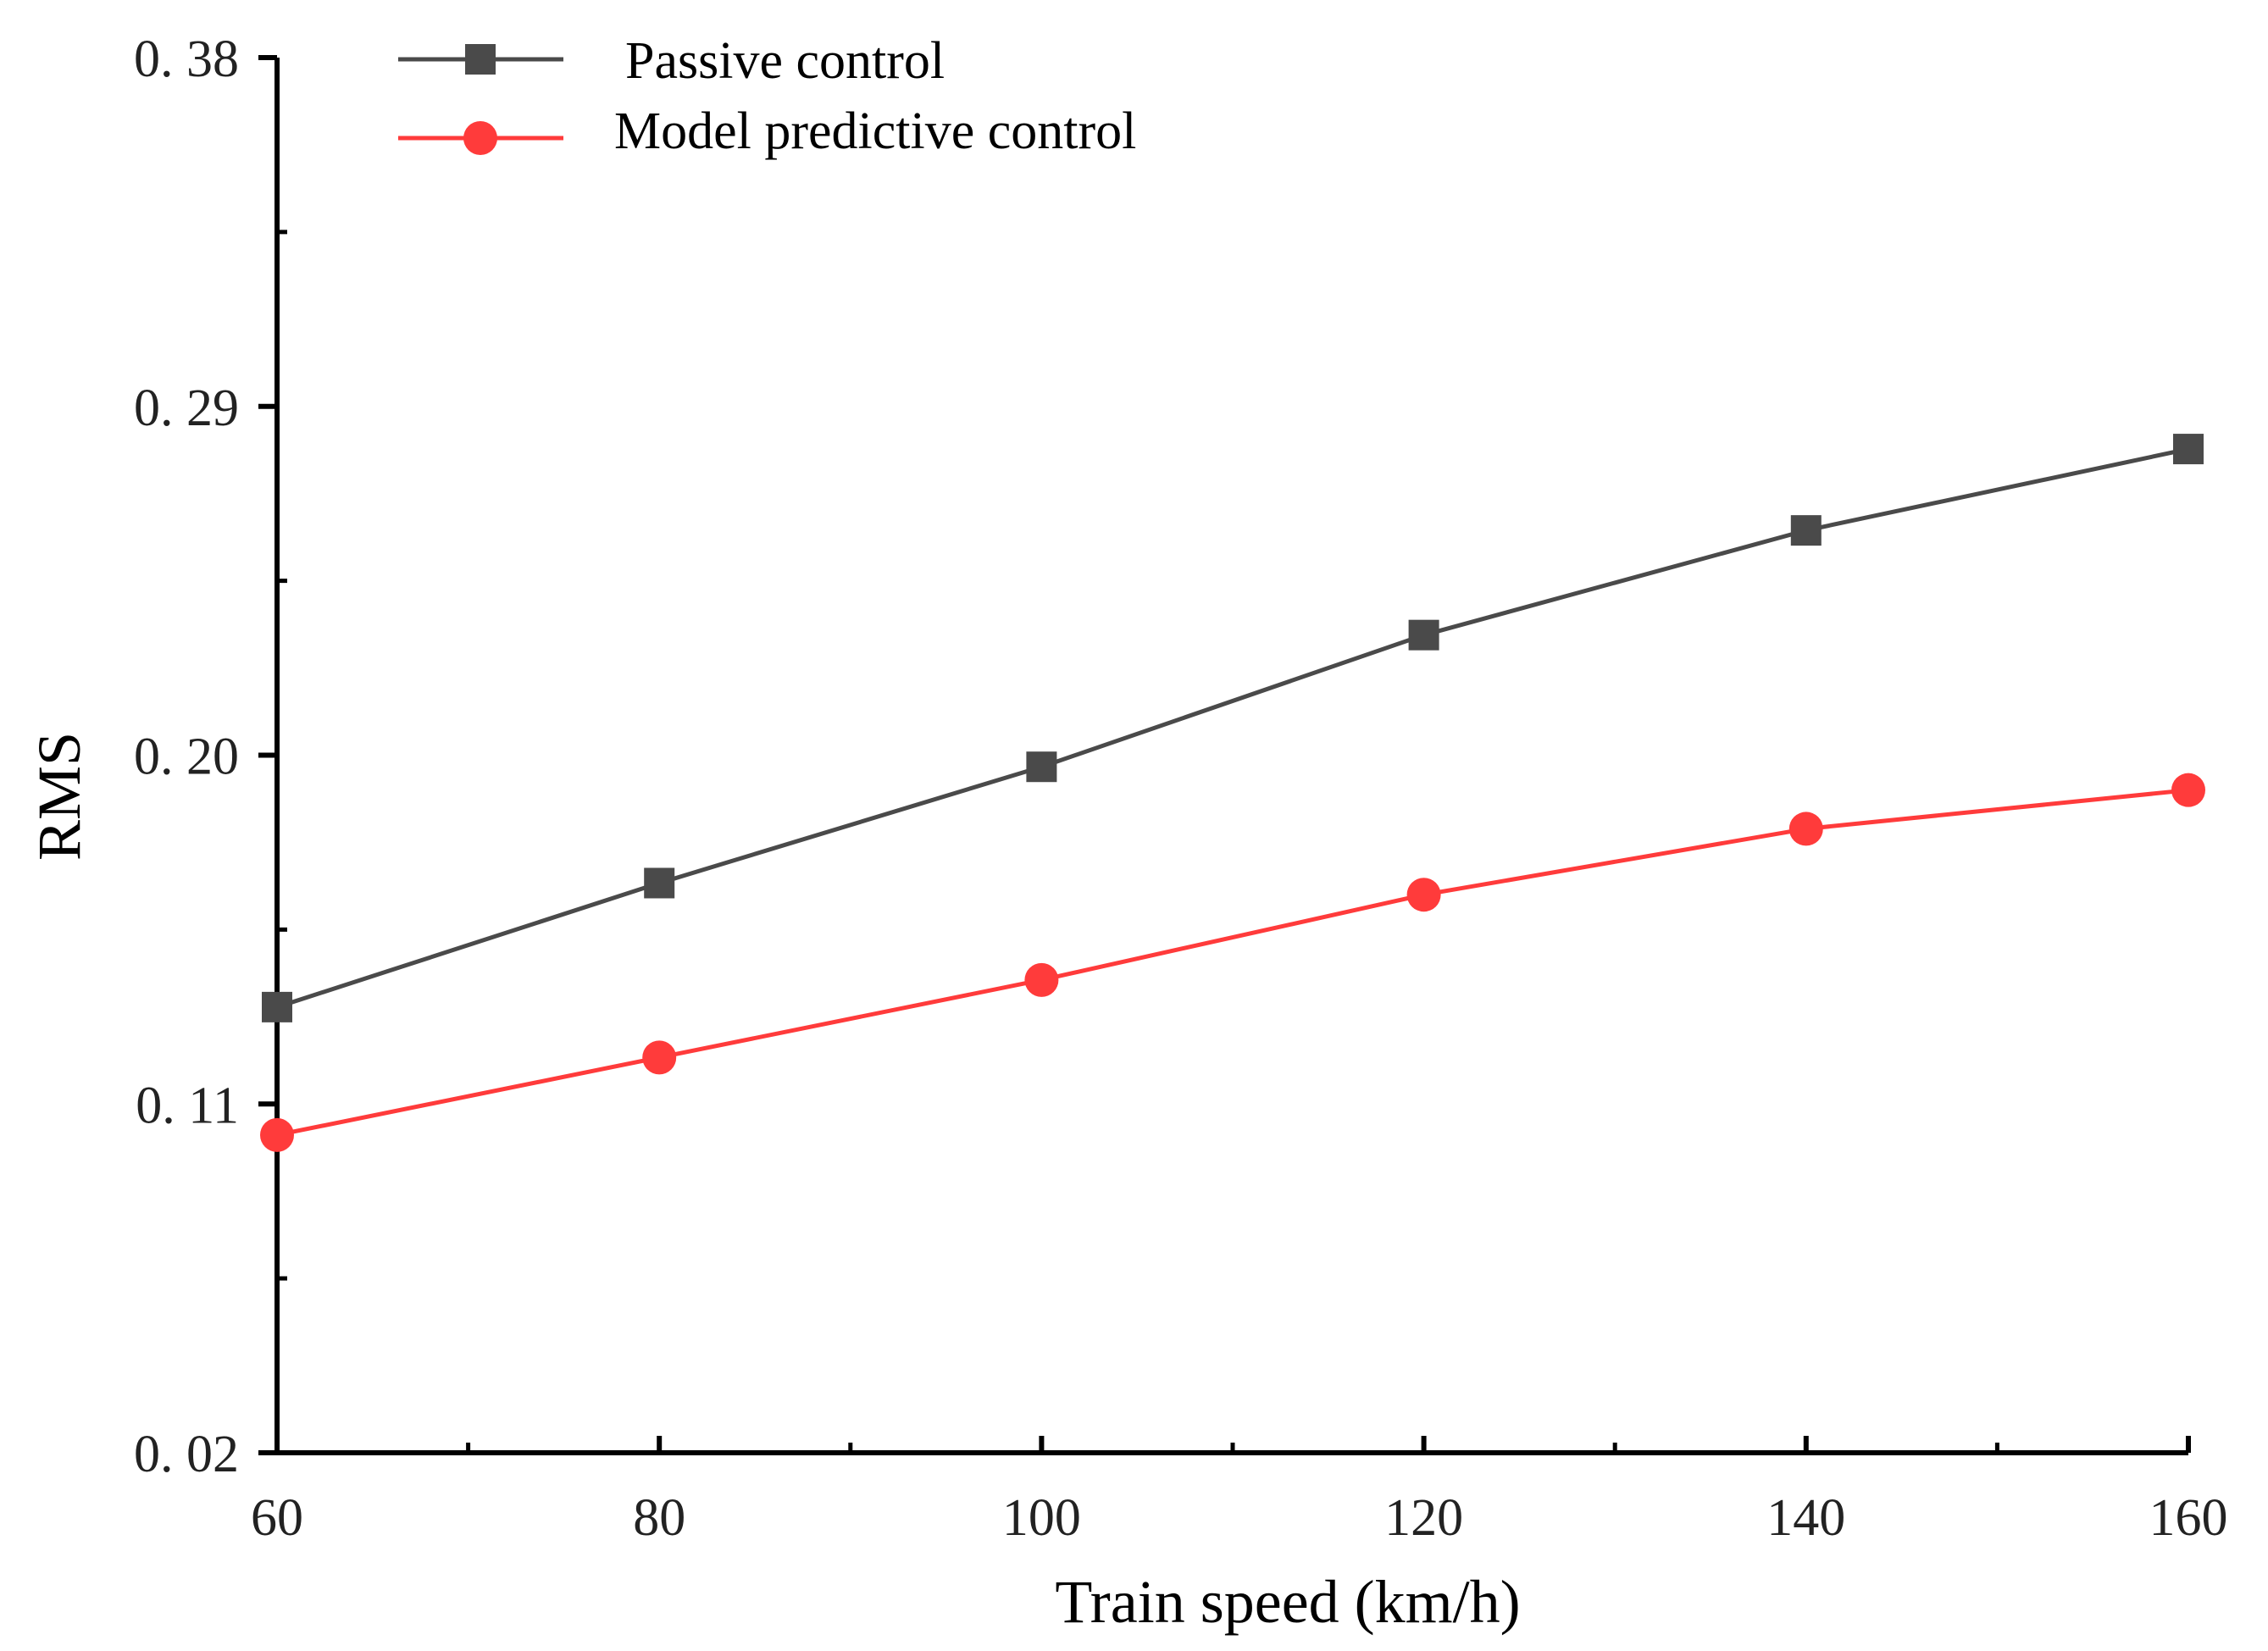  Describe the element at coordinates (1805, 1518) in the screenshot. I see `x-tick-label: 140` at that location.